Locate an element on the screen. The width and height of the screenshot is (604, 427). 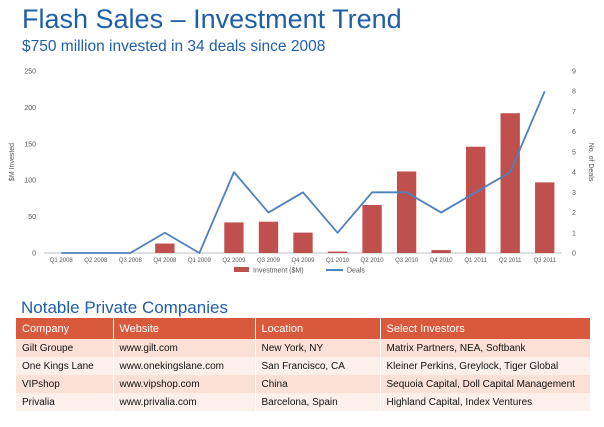
legend-investment-label: Investment ($M) is located at coordinates (278, 271).